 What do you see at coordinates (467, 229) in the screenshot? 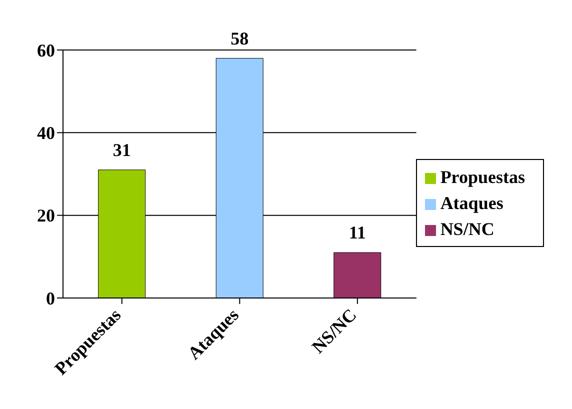
I see `legend-label: NS/NC` at bounding box center [467, 229].